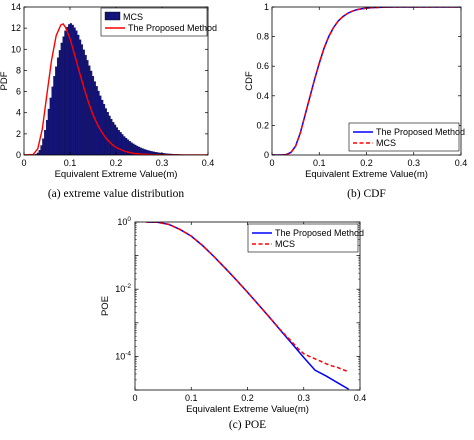 The height and width of the screenshot is (440, 474). I want to click on y-tick-label: 10⁰, so click(124, 221).